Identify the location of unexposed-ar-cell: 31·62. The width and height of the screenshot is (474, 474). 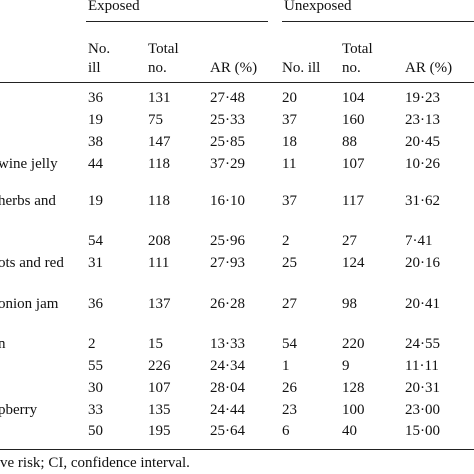
(422, 201).